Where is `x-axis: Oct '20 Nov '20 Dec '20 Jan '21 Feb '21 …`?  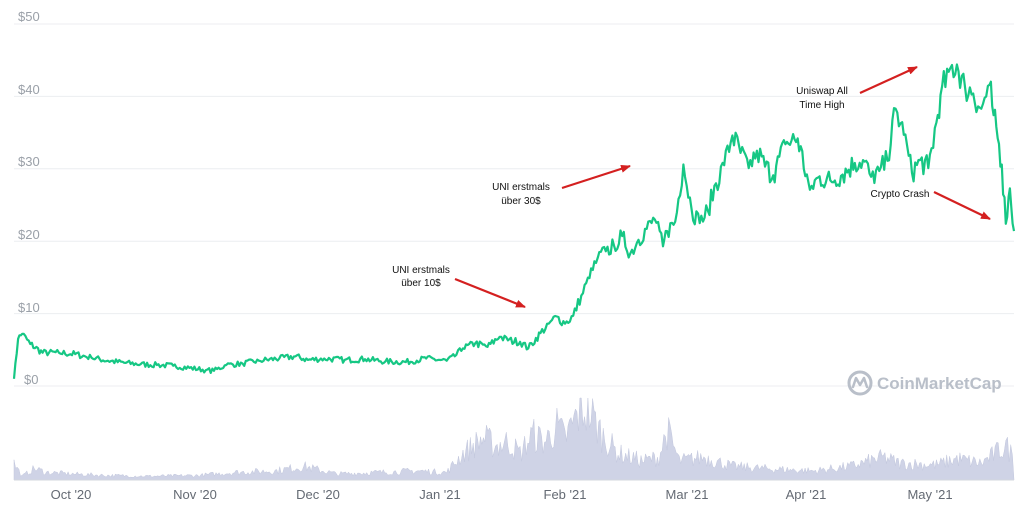
x-axis: Oct '20 Nov '20 Dec '20 Jan '21 Feb '21 … is located at coordinates (514, 490).